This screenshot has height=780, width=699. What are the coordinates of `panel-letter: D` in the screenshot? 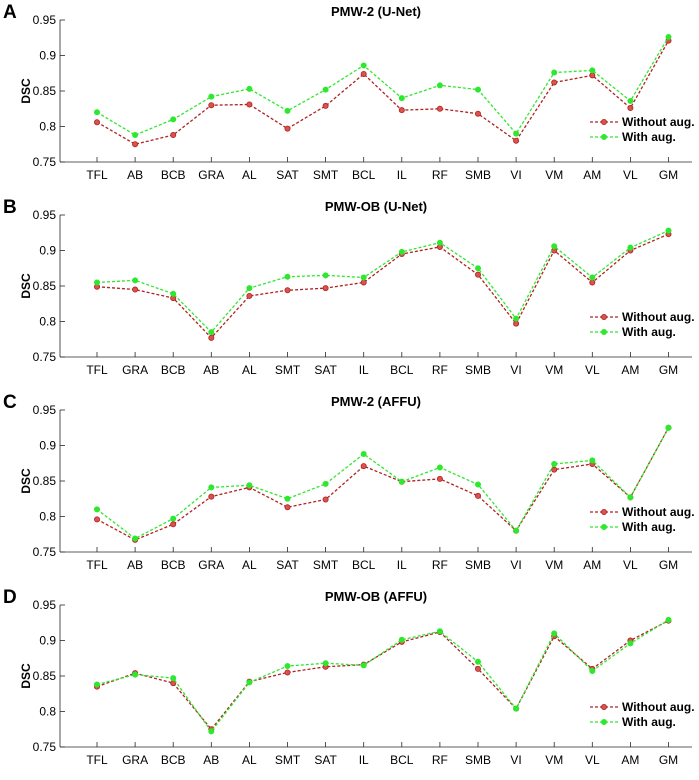 It's located at (10, 597).